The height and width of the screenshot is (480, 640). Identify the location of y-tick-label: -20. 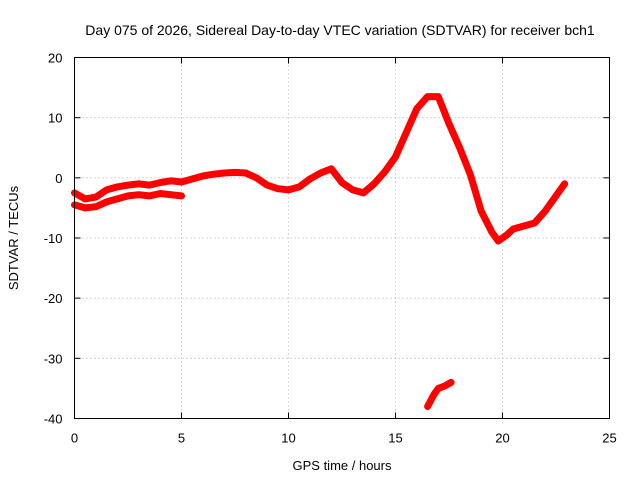
(53, 298).